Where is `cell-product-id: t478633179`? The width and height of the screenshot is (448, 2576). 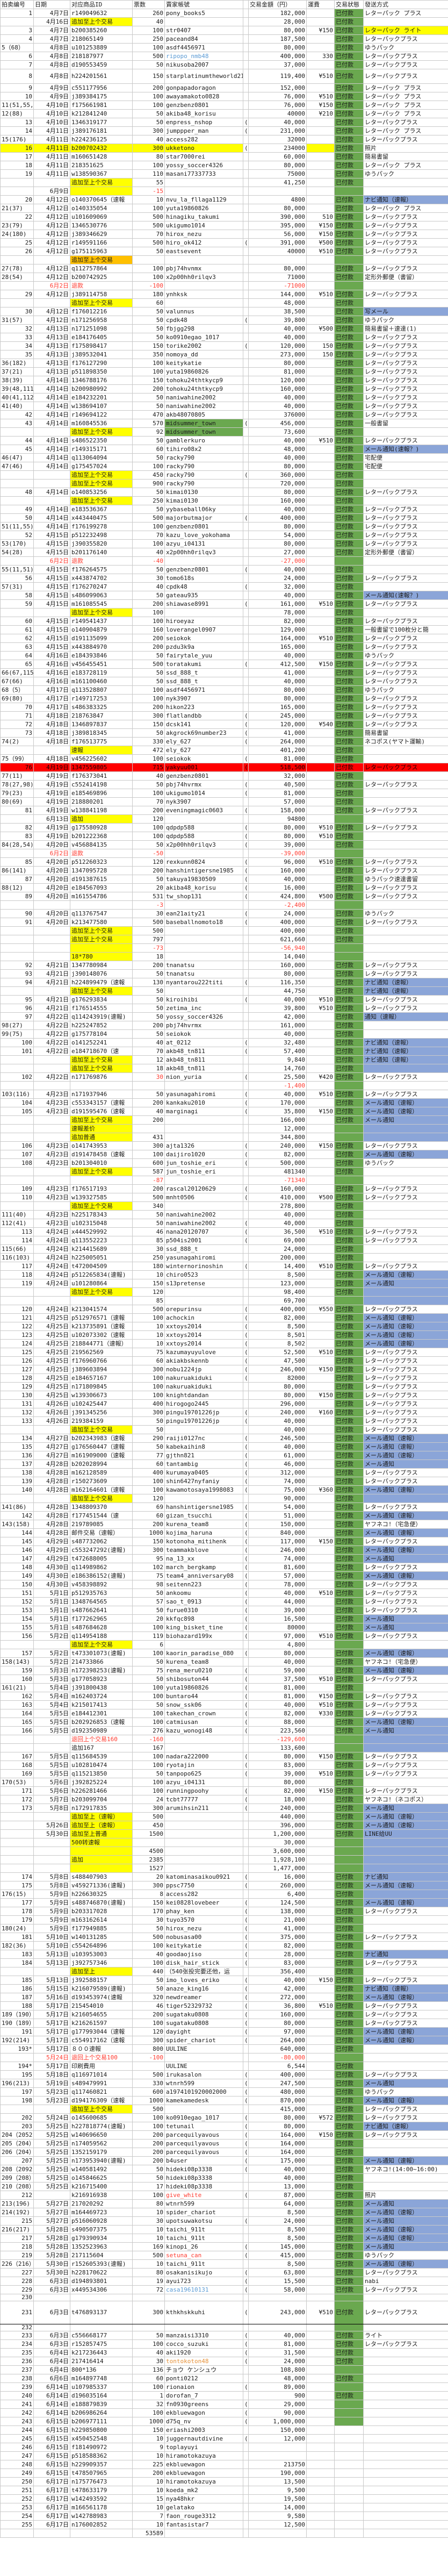 cell-product-id: t478633179 is located at coordinates (101, 2490).